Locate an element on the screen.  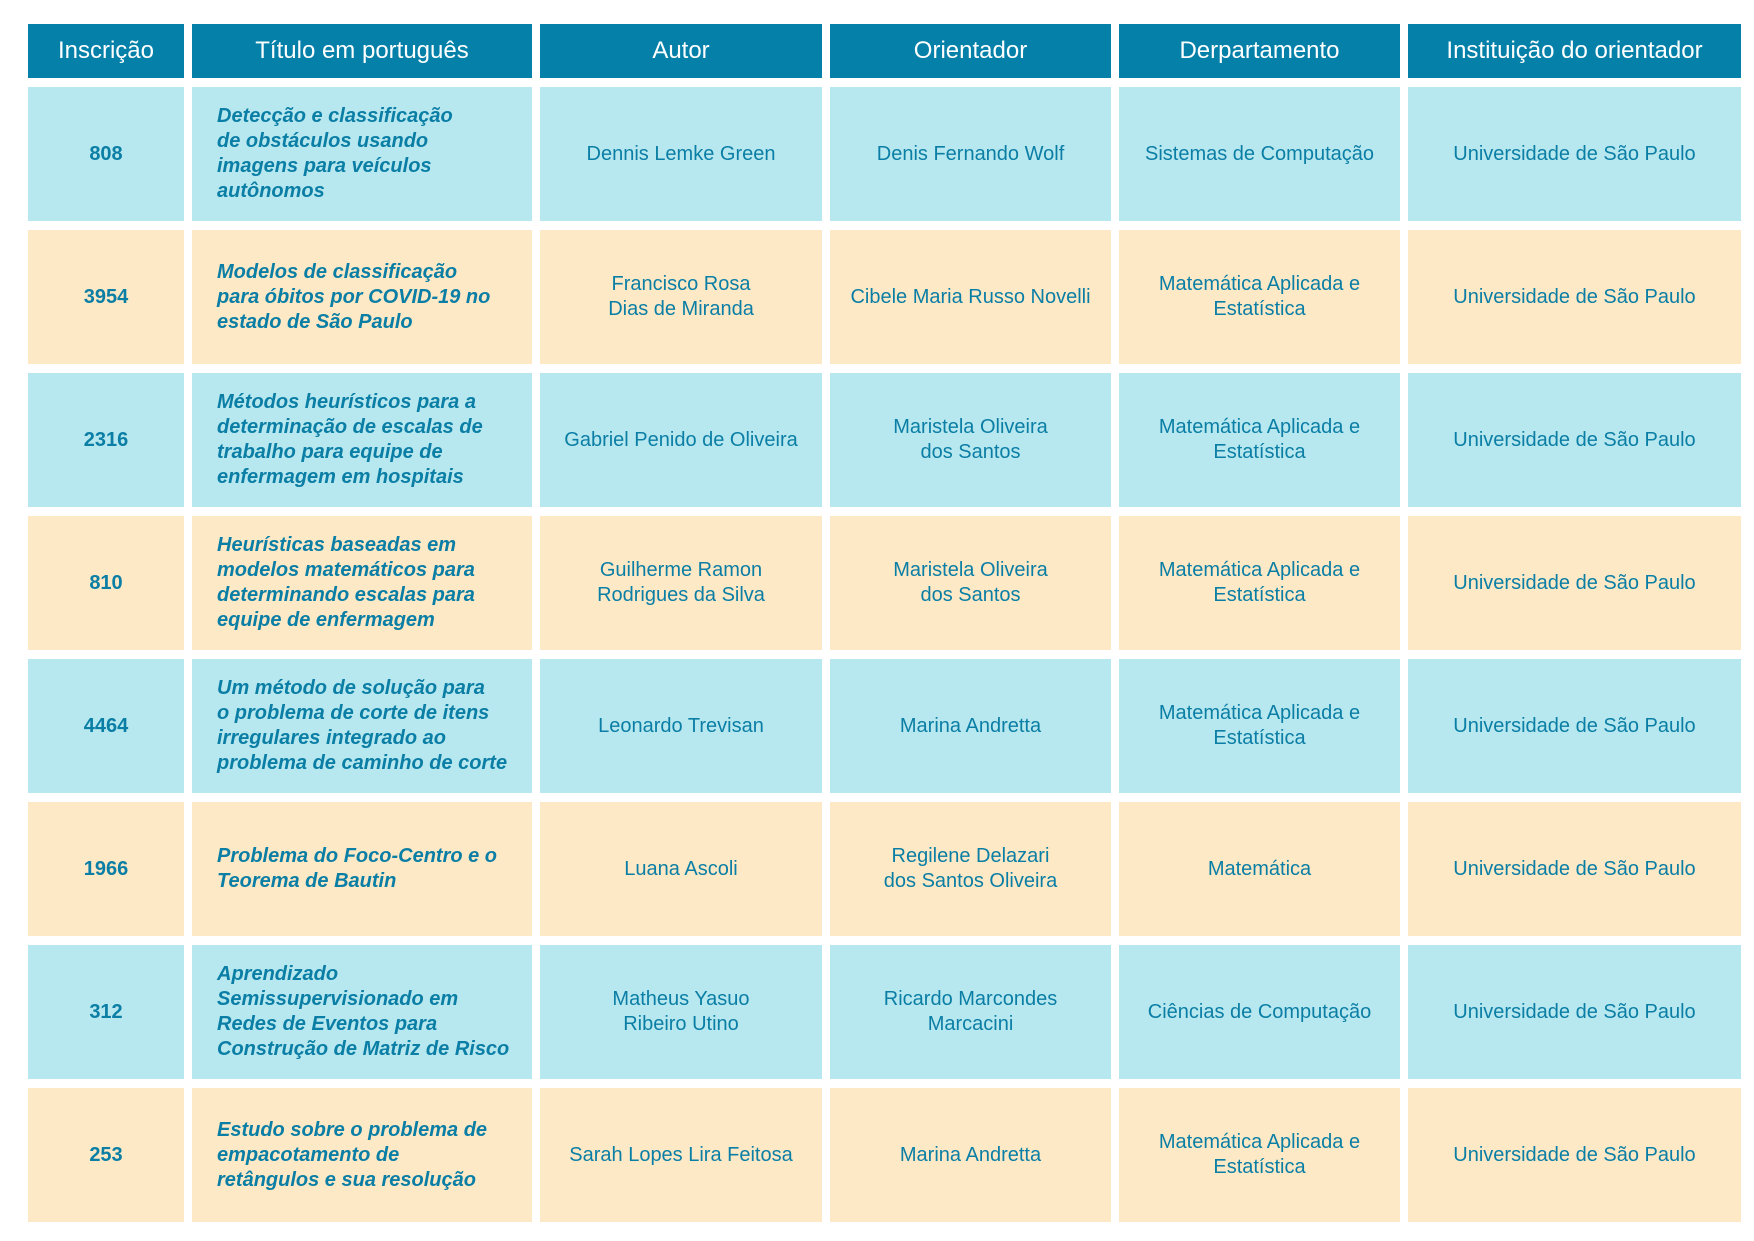
cell-orientador: Denis Fernando Wolf is located at coordinates (970, 154).